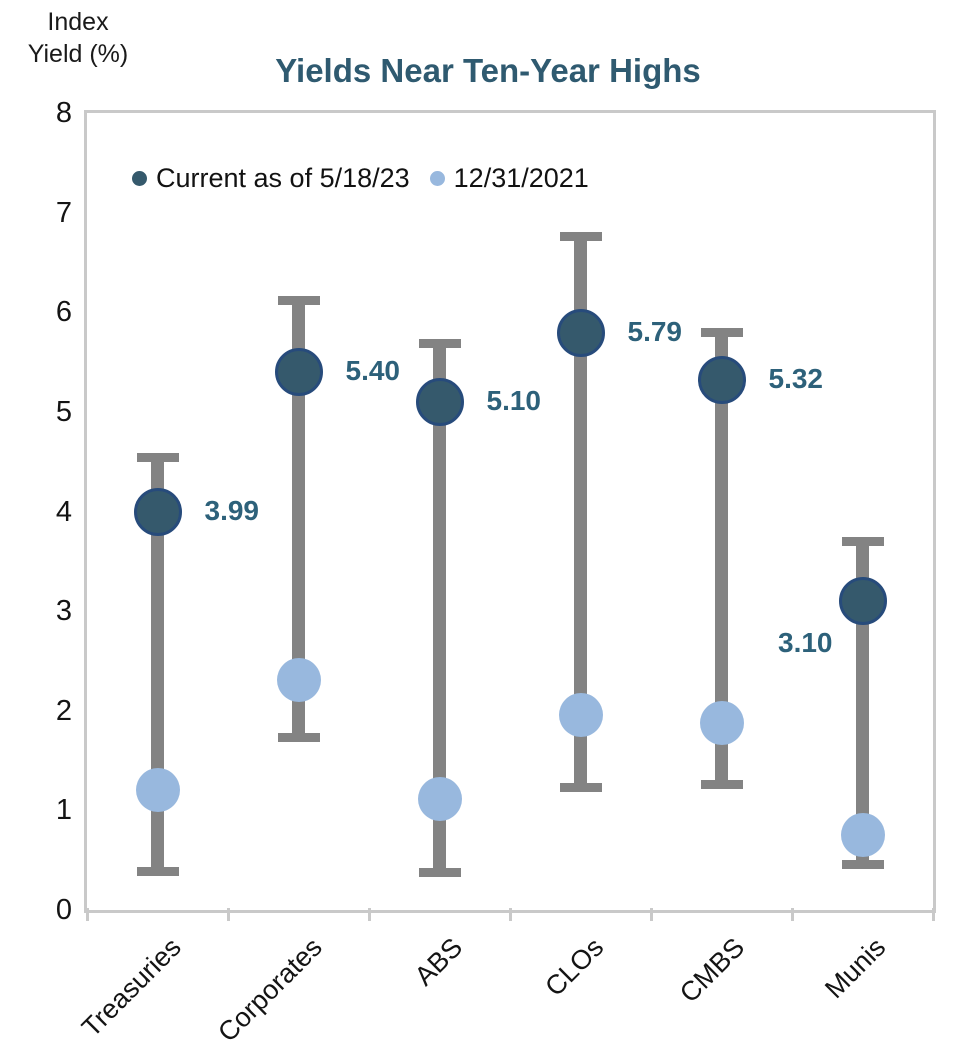 This screenshot has height=1062, width=976. What do you see at coordinates (437, 178) in the screenshot?
I see `legend-marker-previous-icon` at bounding box center [437, 178].